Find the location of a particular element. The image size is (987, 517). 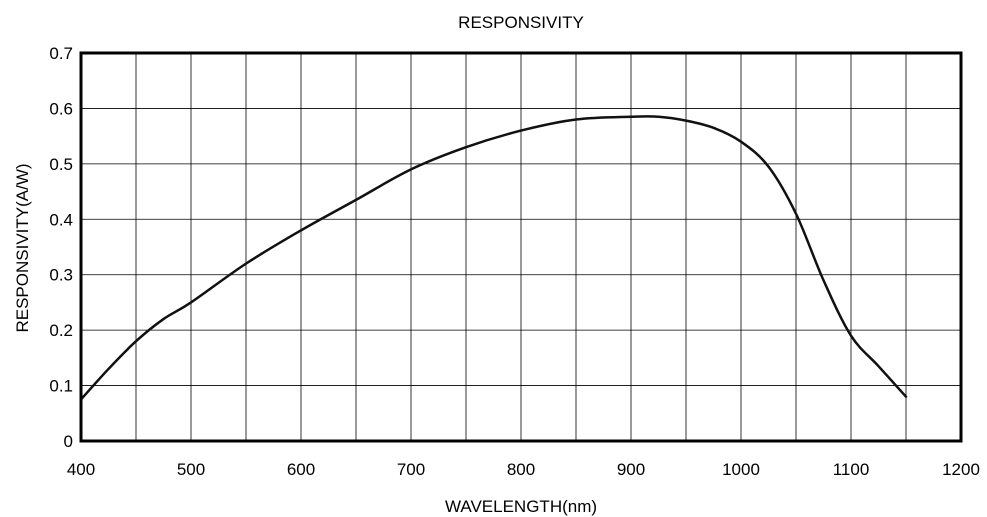

x-tick-labels: 400 500 600 700 800 900 1000 1100 1200 is located at coordinates (523, 469).